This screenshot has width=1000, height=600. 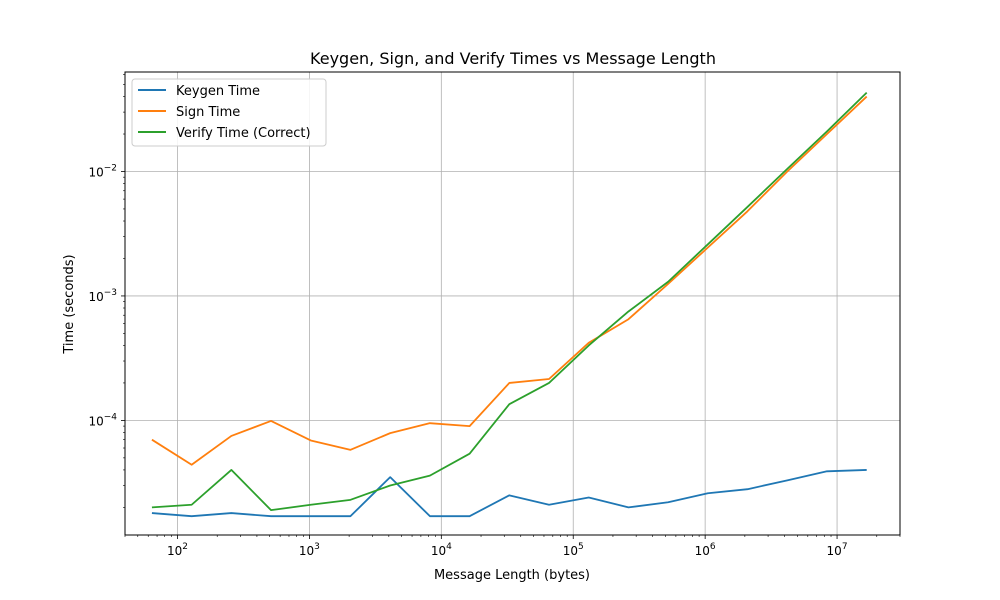 I want to click on y-tick-label: 10⁻⁴, so click(x=102, y=420).